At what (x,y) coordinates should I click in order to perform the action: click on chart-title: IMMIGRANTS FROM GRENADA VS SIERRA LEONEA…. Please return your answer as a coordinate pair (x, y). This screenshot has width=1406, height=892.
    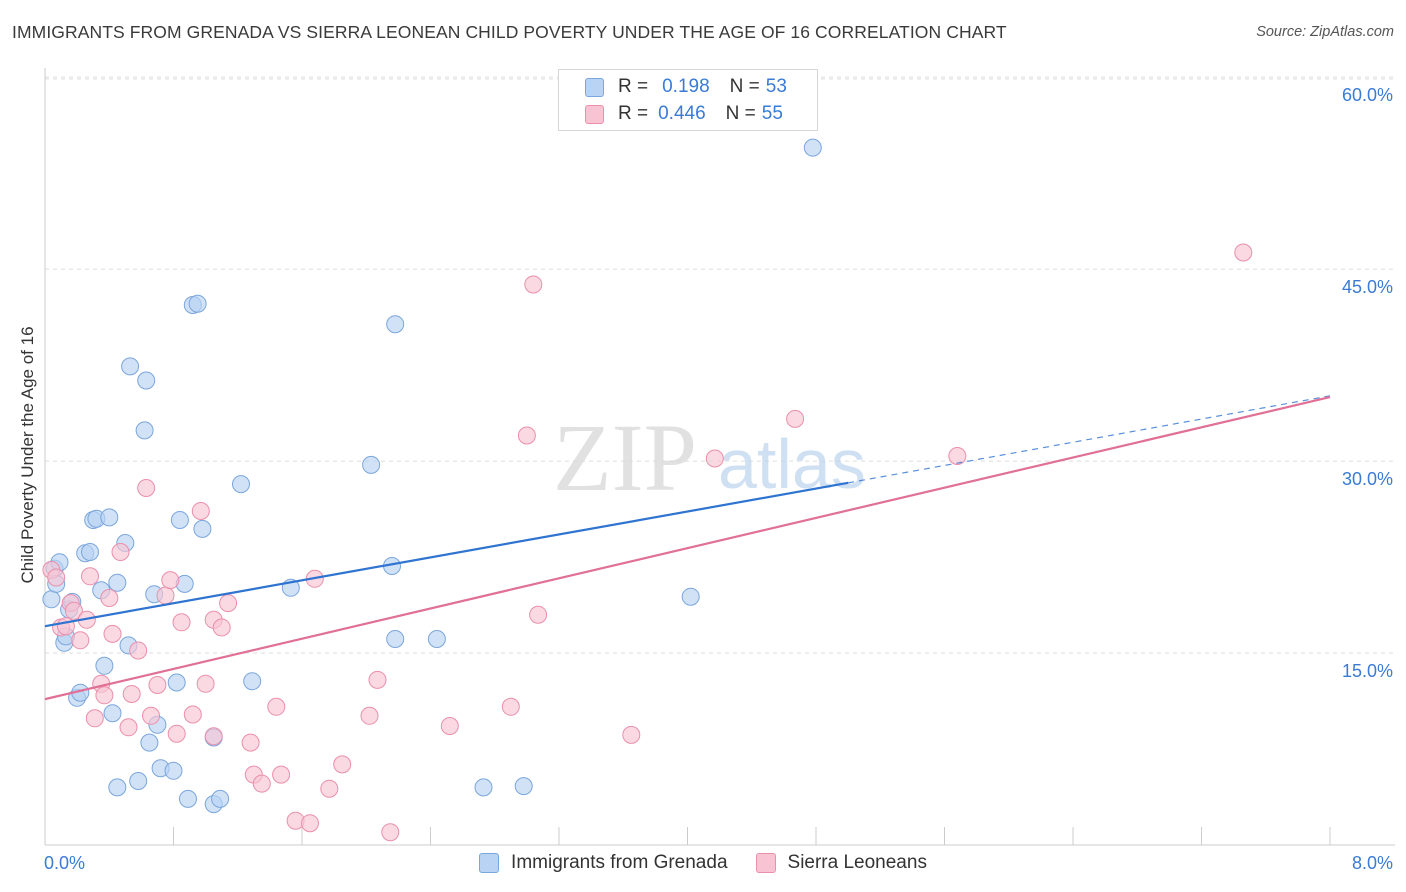
    Looking at the image, I should click on (509, 32).